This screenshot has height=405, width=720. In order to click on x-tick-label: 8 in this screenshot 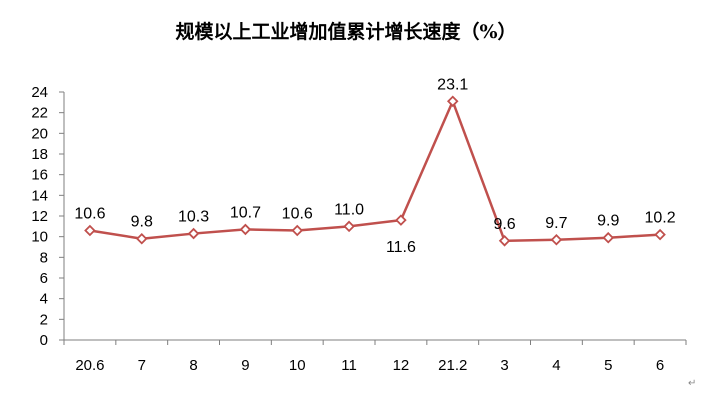, I will do `click(193, 365)`.